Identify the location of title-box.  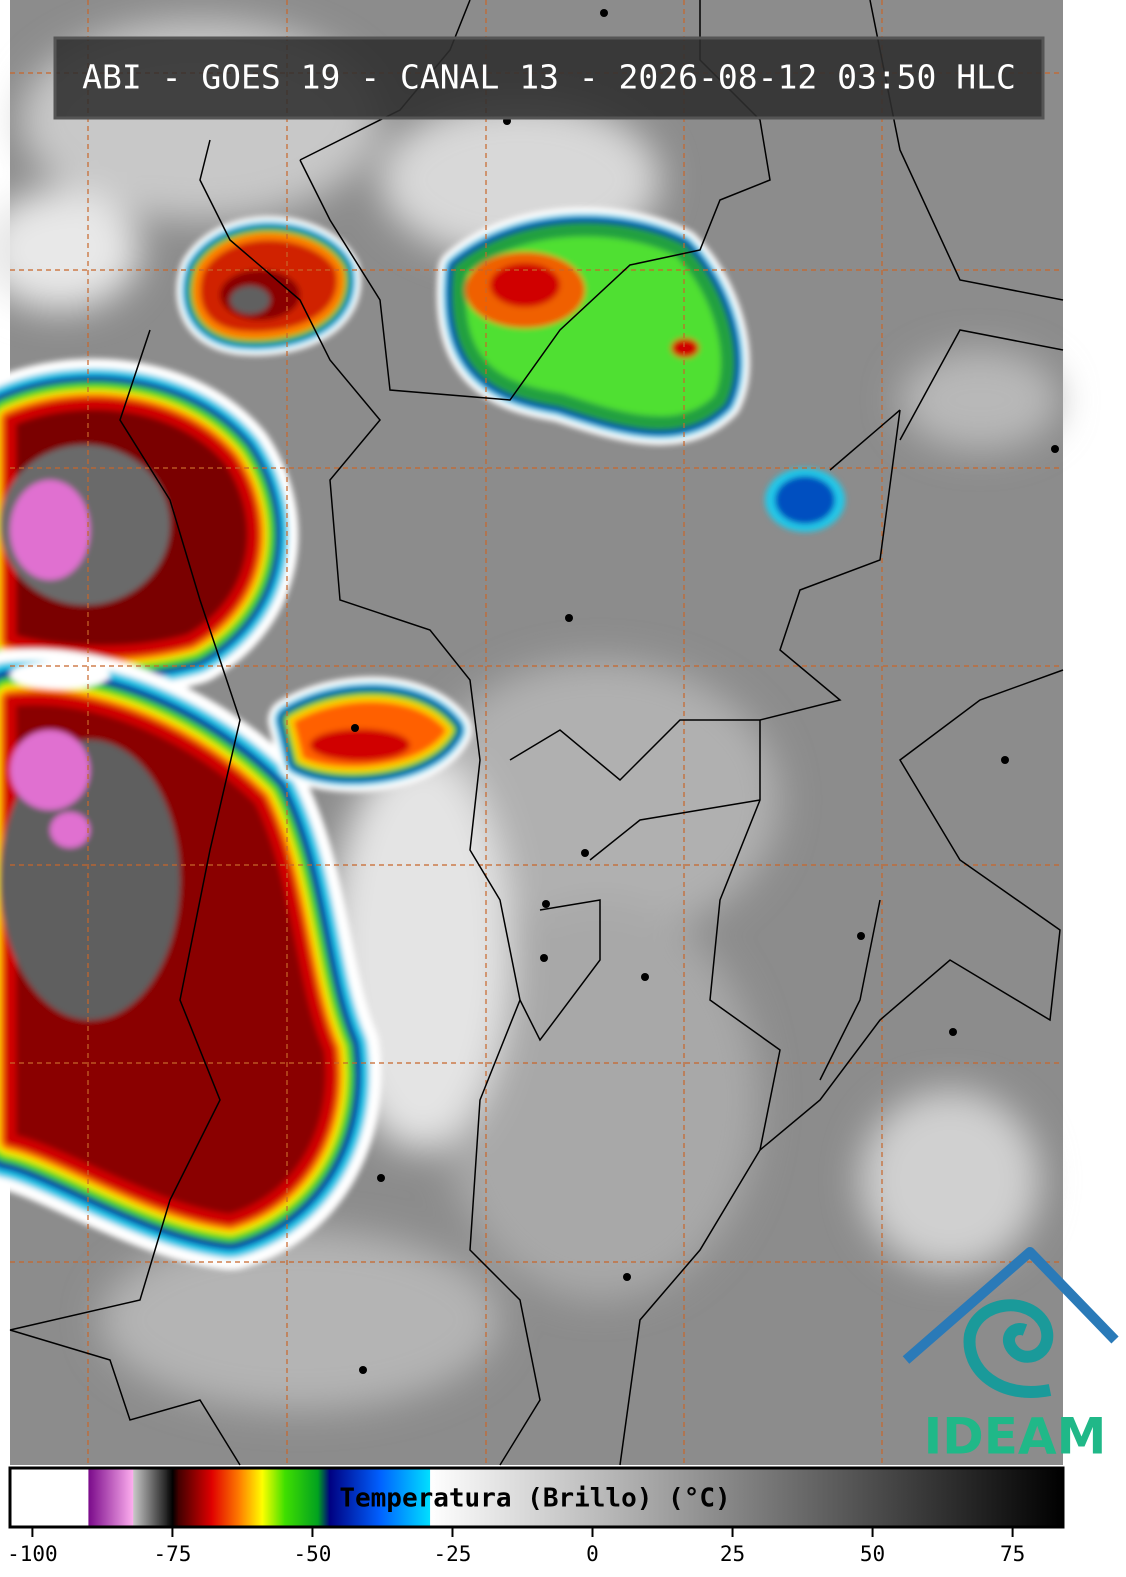
(549, 78).